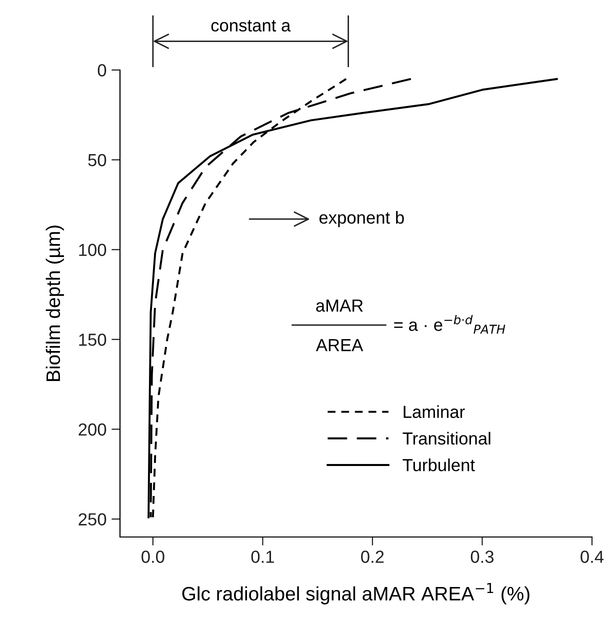 The width and height of the screenshot is (607, 618). Describe the element at coordinates (92, 250) in the screenshot. I see `y-tick-label: 100` at that location.